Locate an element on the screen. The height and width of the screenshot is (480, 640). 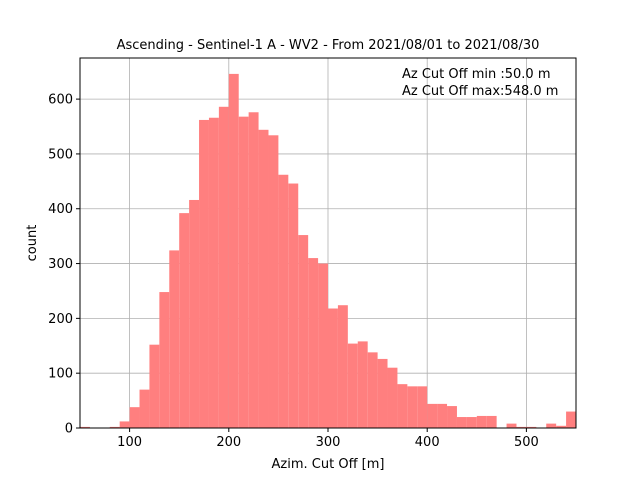
y-axis-ticks: 0 100 200 300 400 500 600 is located at coordinates (64, 265).